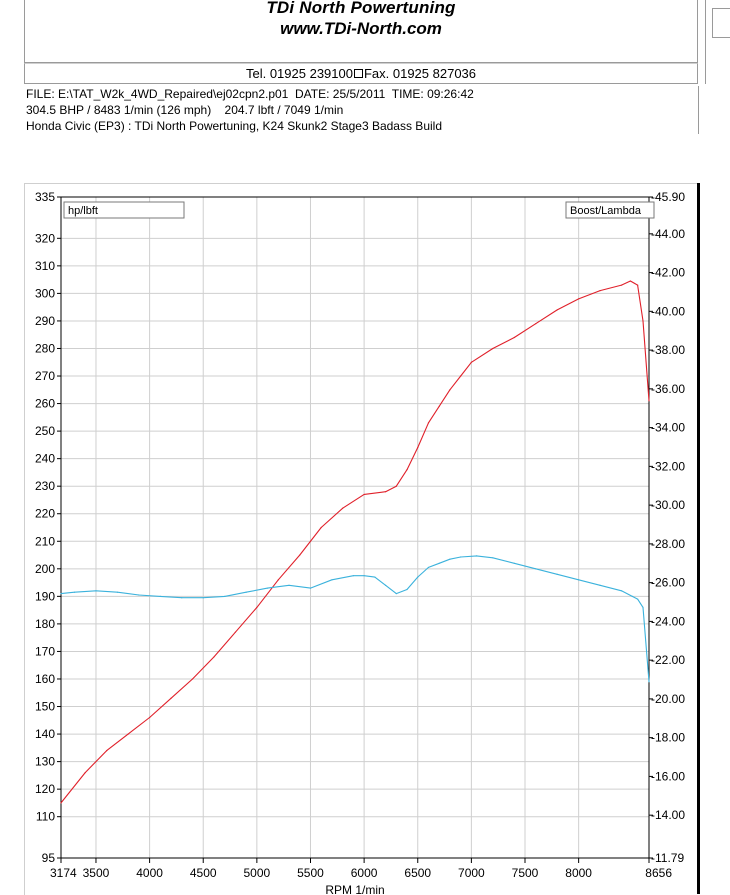 This screenshot has height=895, width=730. I want to click on fax-text: Fax. 01925 827036, so click(420, 73).